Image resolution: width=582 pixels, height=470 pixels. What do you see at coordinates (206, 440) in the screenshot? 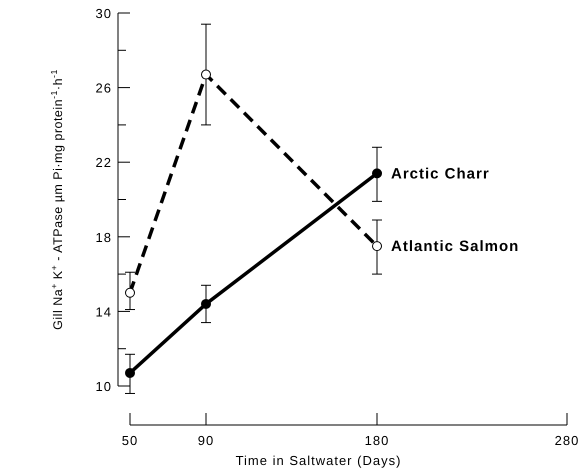
I see `x-tick-label: 90` at bounding box center [206, 440].